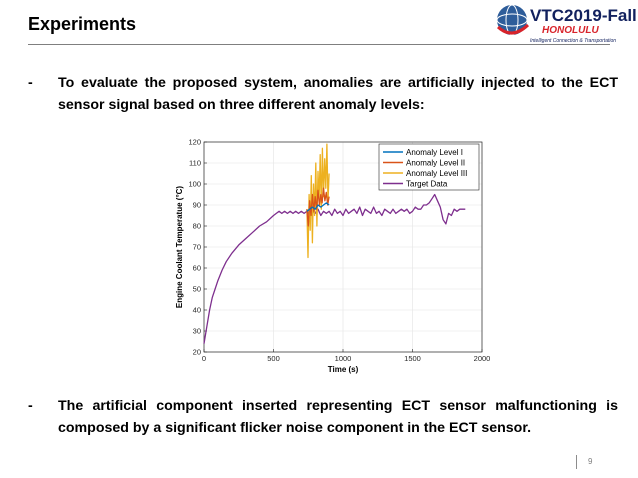  I want to click on y-tick-label: 50, so click(197, 289).